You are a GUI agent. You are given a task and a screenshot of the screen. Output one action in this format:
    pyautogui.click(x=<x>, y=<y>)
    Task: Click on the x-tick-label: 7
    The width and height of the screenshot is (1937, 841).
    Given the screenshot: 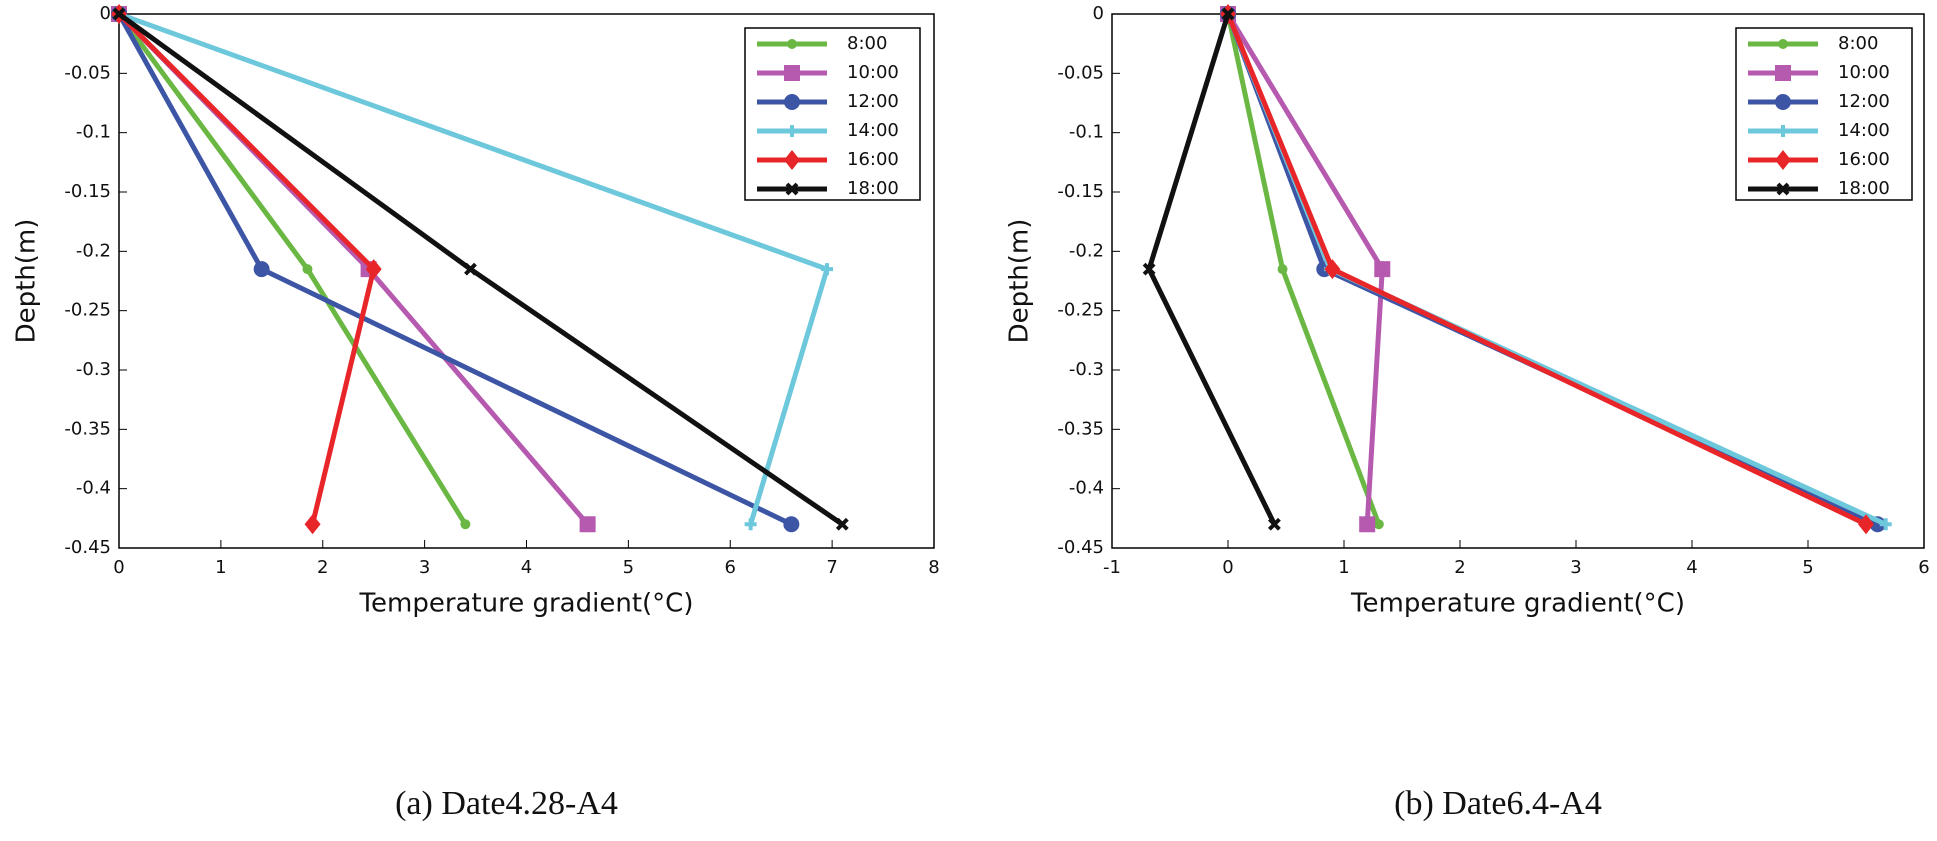 What is the action you would take?
    pyautogui.click(x=831, y=567)
    